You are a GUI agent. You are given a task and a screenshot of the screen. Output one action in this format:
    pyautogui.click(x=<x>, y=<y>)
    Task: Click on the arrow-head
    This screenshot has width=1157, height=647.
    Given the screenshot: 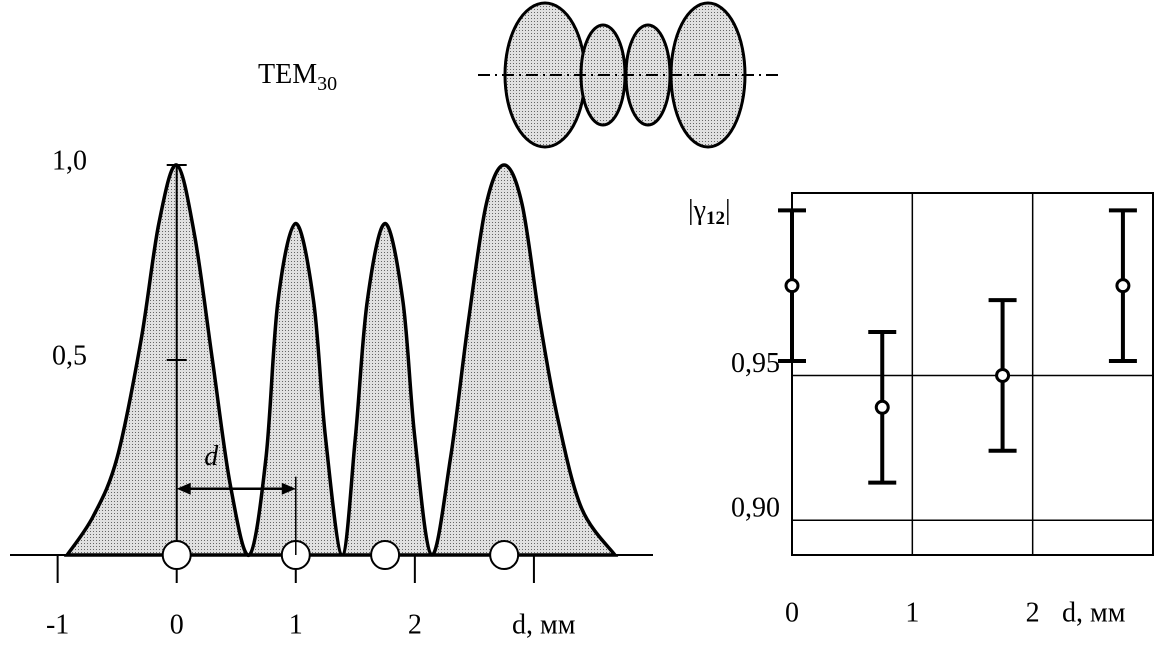 What is the action you would take?
    pyautogui.click(x=236, y=488)
    